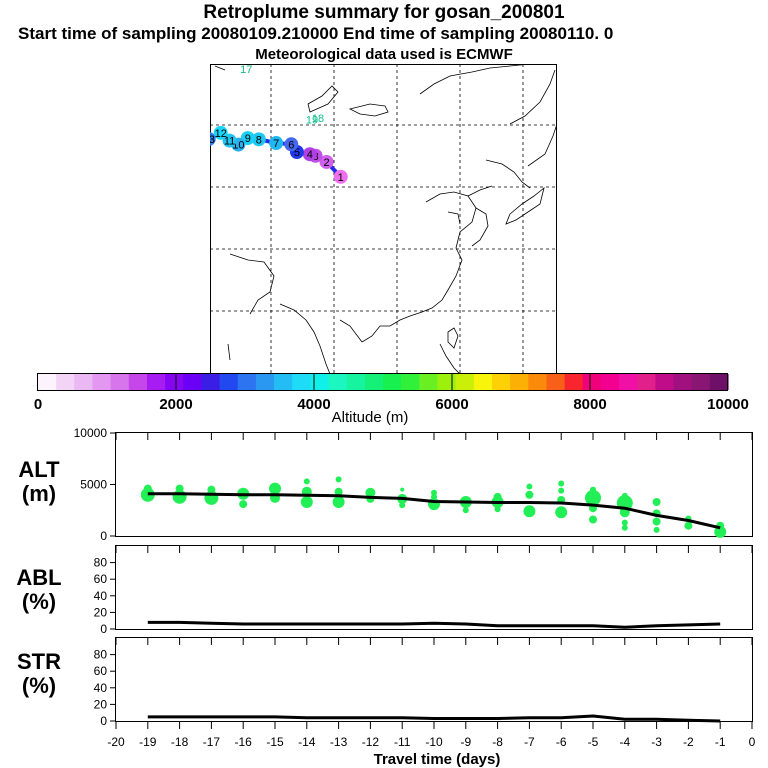  Describe the element at coordinates (384, 12) in the screenshot. I see `chart-title: Retroplume summary for gosan_200801` at that location.